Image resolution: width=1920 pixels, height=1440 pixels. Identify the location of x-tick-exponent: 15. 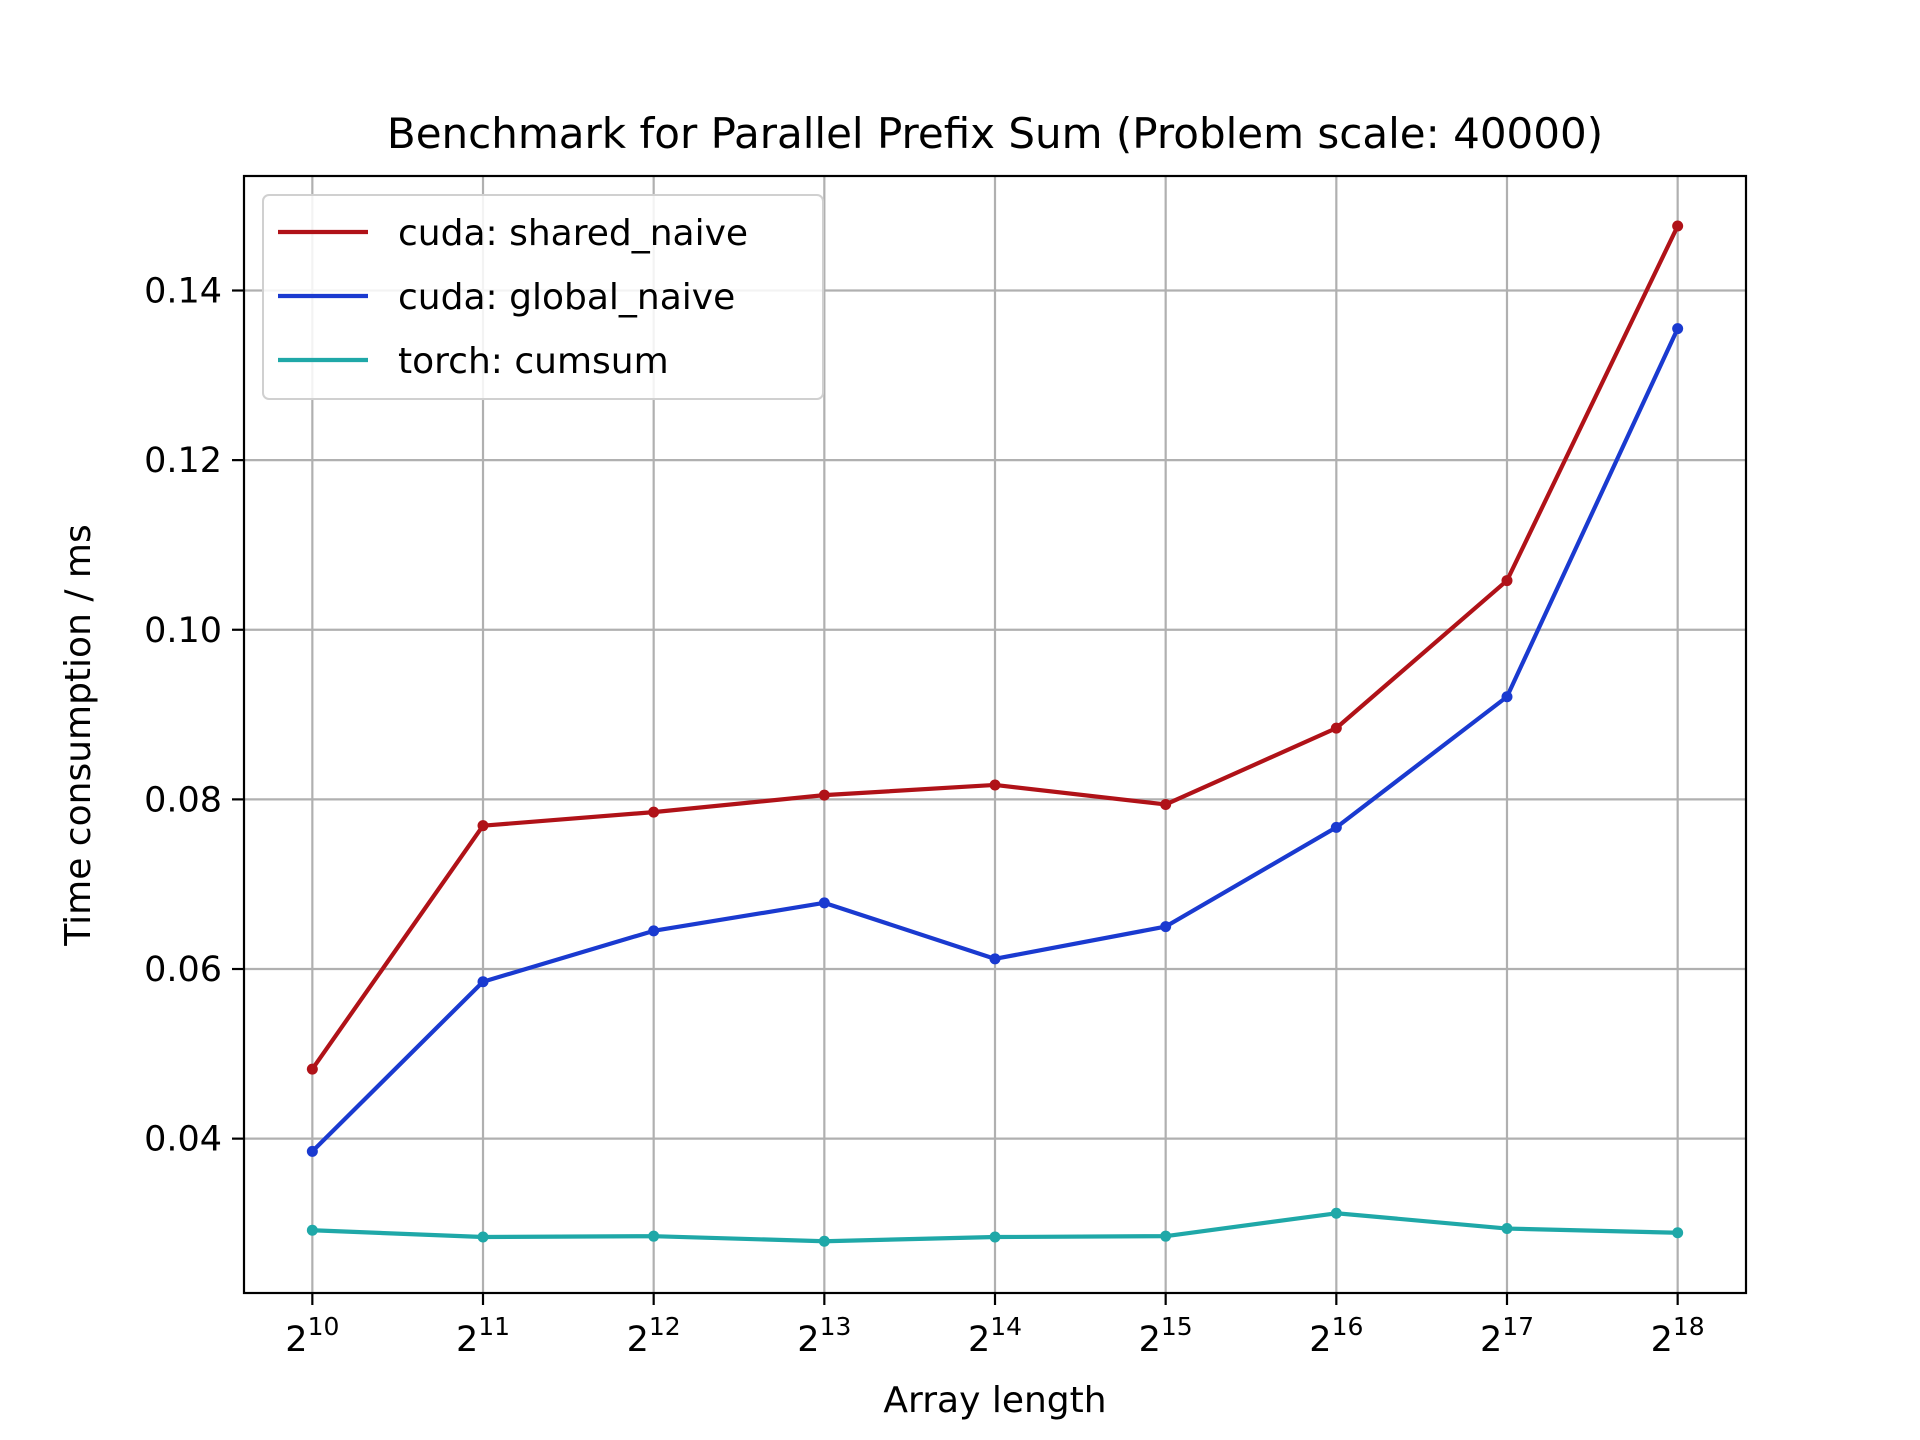
(1177, 1326).